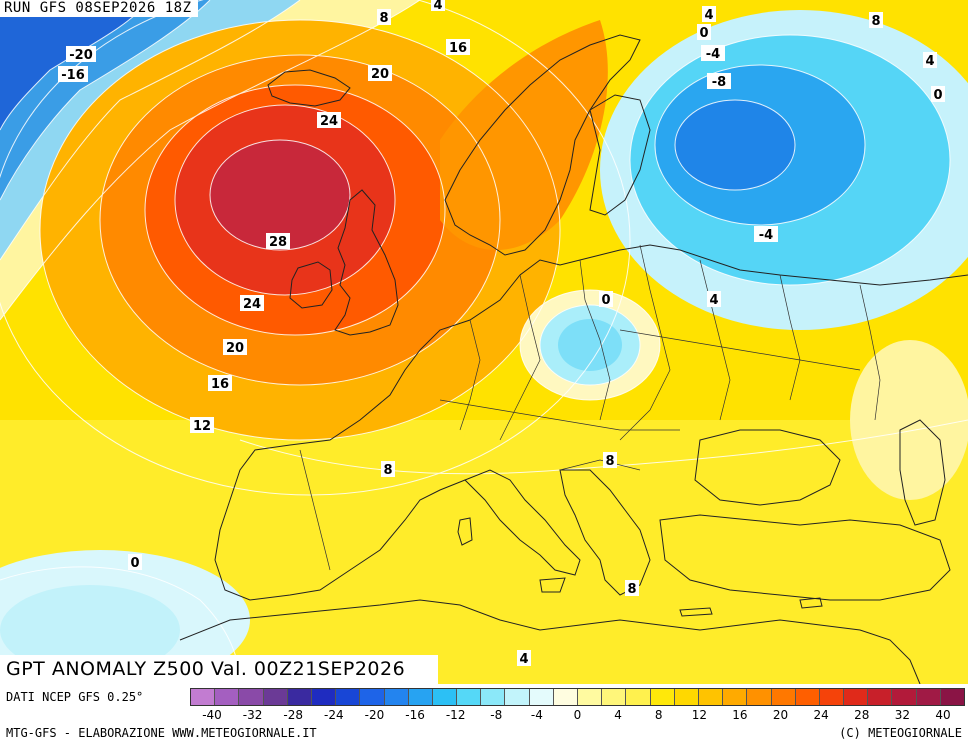  Describe the element at coordinates (522, 522) in the screenshot. I see `italy-coast` at that location.